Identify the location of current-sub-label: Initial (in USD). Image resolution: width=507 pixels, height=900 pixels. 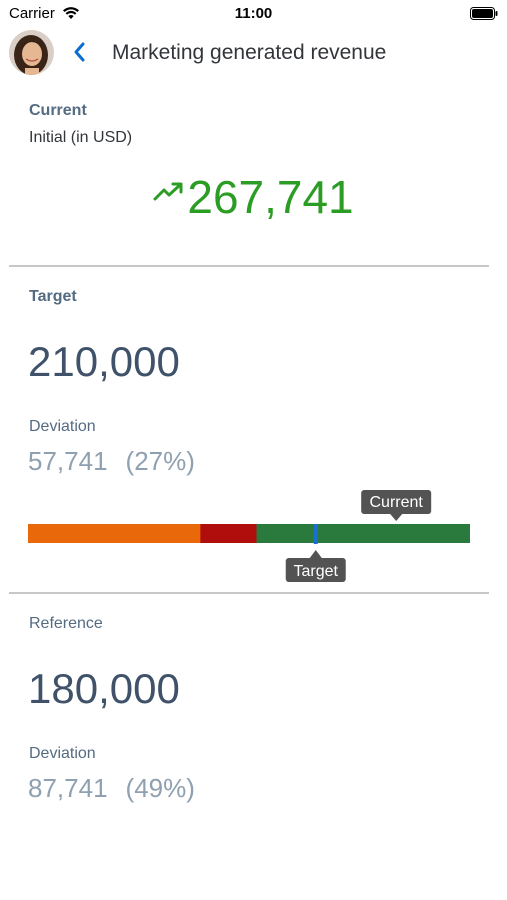
(81, 137).